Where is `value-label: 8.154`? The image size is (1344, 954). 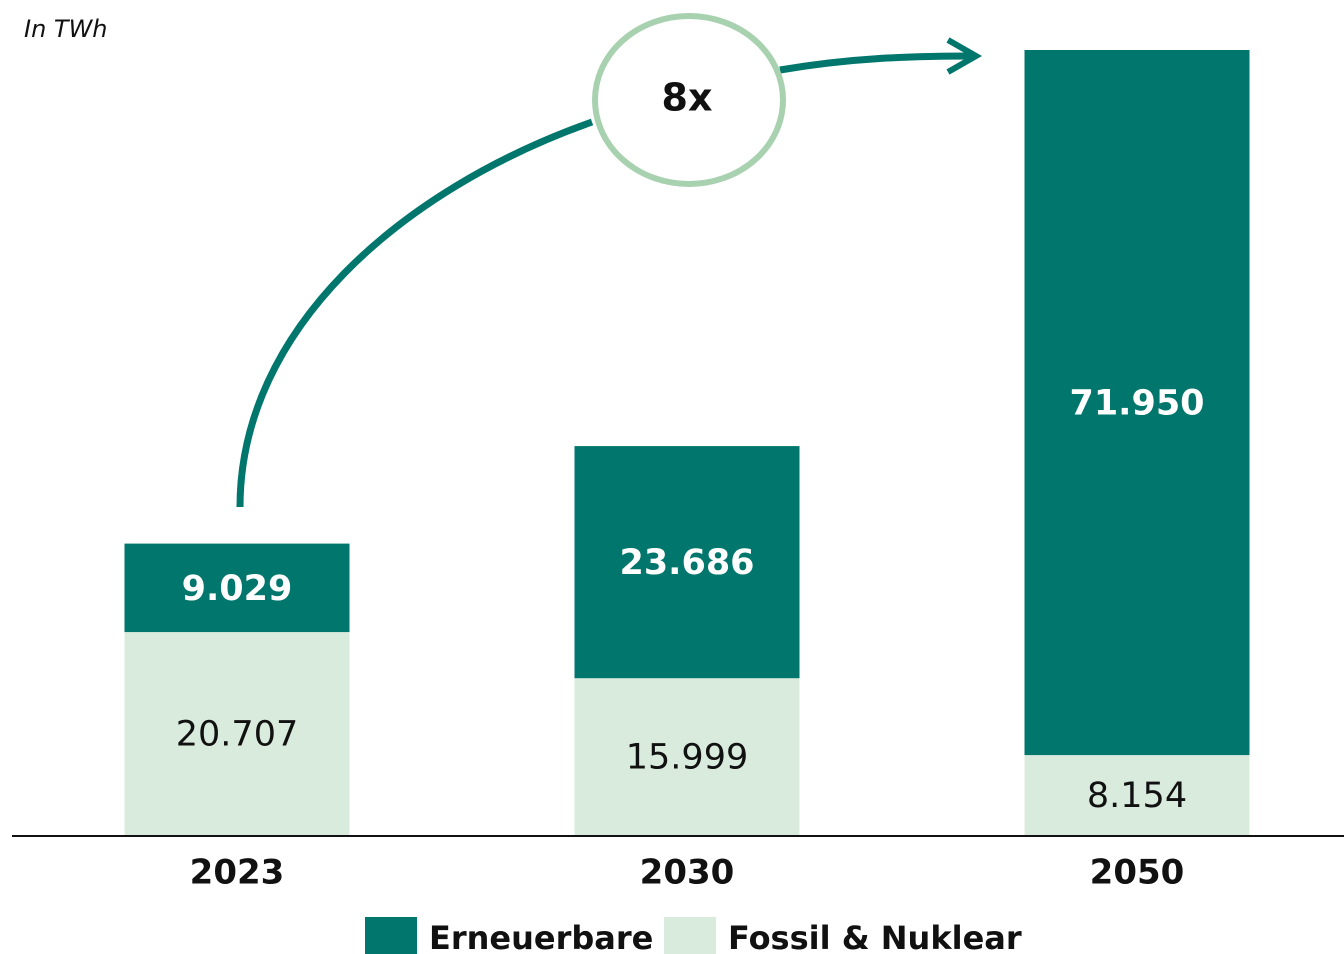 value-label: 8.154 is located at coordinates (1137, 796).